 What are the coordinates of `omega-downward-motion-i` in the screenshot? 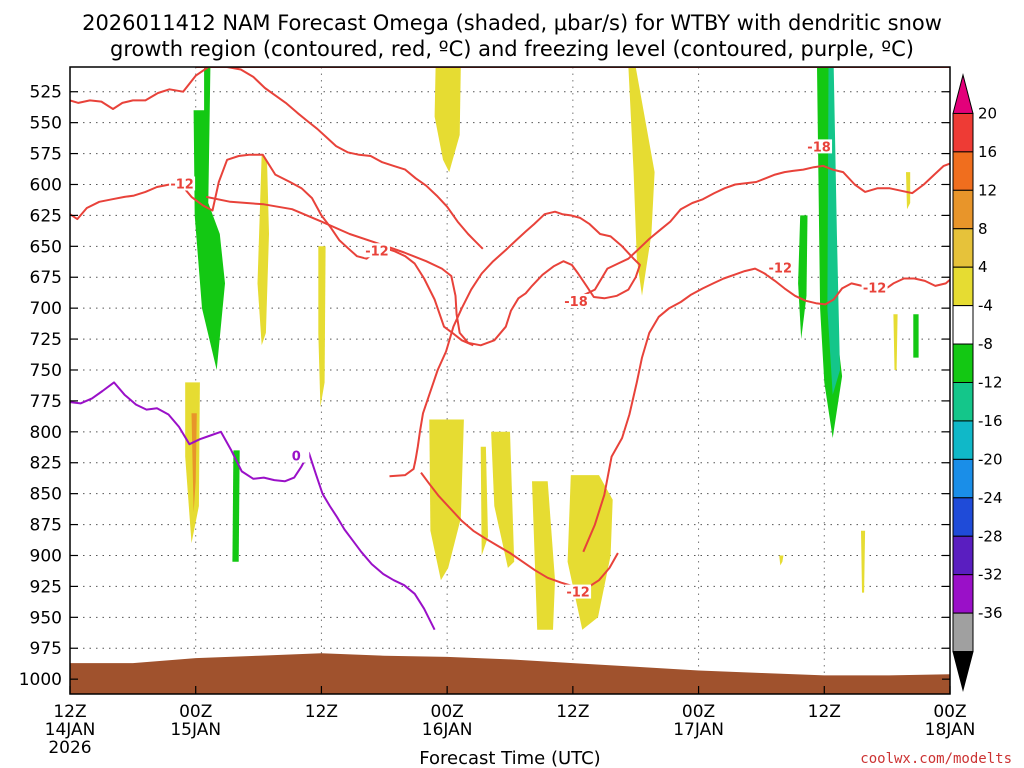 It's located at (543, 555).